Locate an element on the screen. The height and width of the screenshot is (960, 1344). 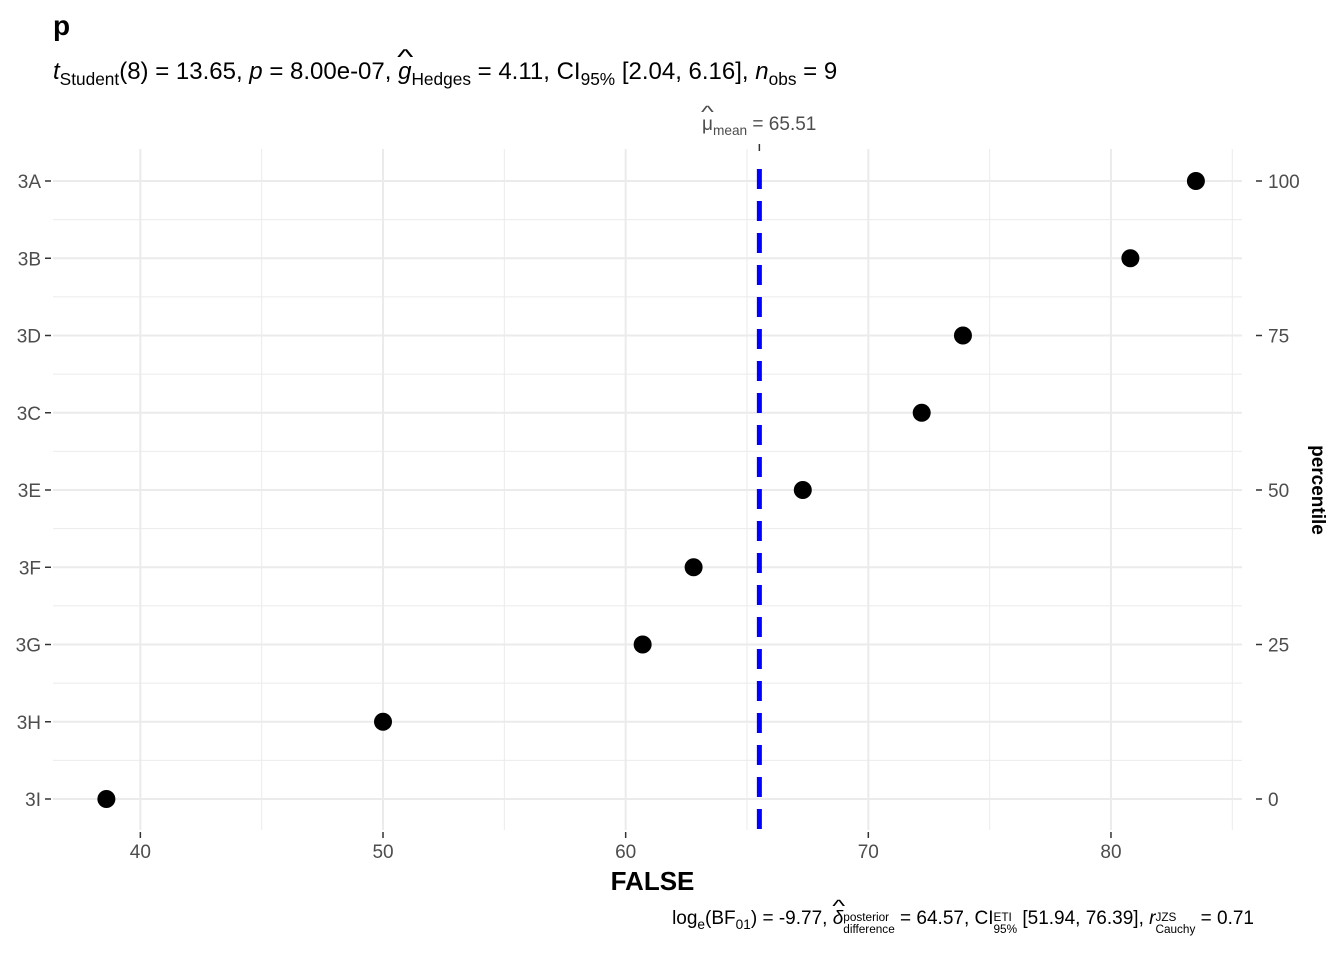
right-tick-label: 100 is located at coordinates (1284, 182).